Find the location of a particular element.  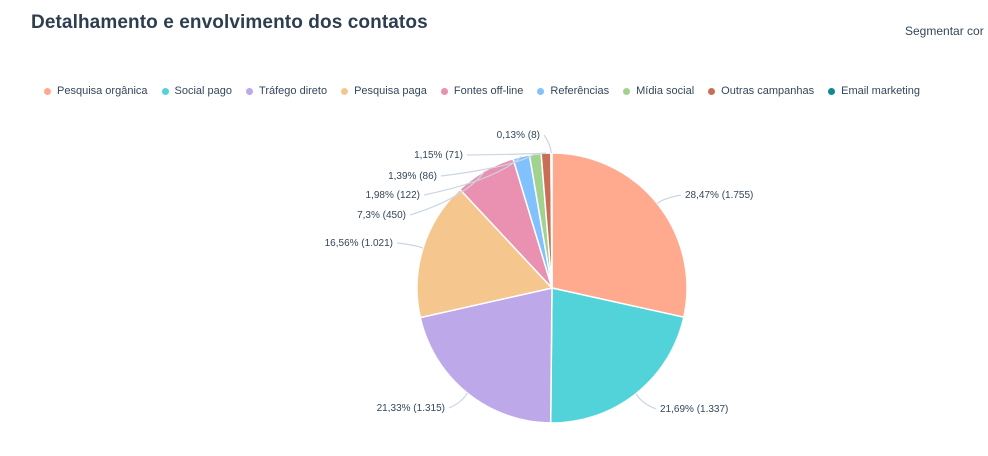

legend-label: Email marketing is located at coordinates (880, 91).